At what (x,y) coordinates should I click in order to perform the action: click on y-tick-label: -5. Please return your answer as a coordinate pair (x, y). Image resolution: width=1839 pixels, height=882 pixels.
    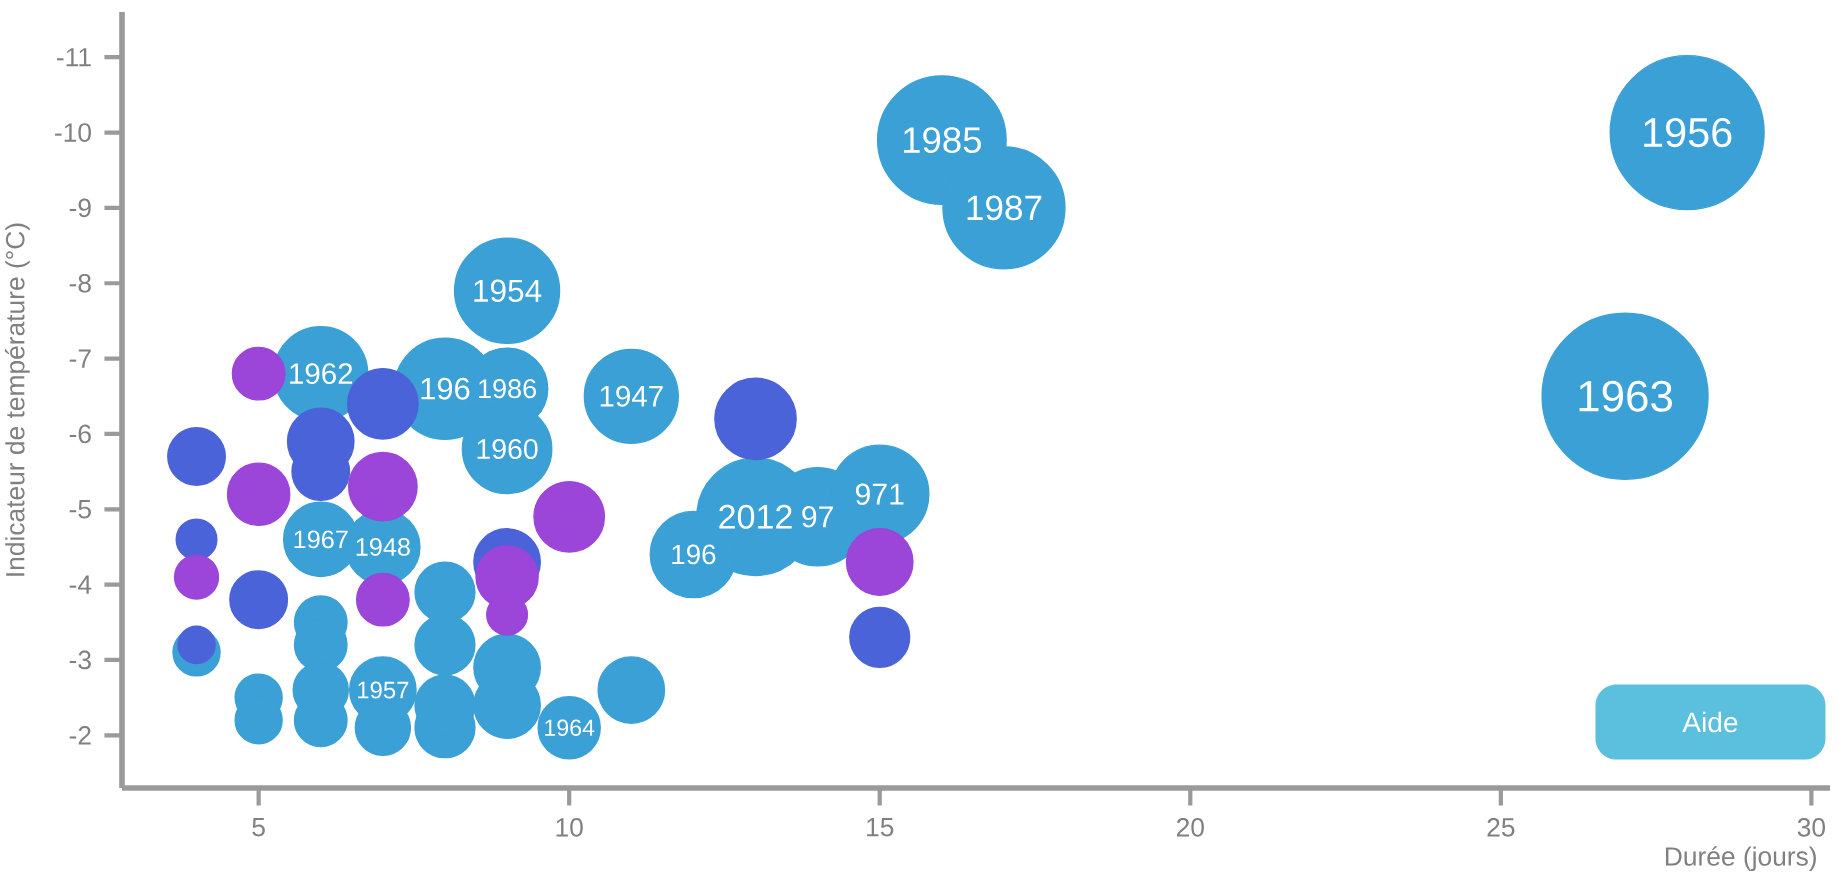
    Looking at the image, I should click on (80, 509).